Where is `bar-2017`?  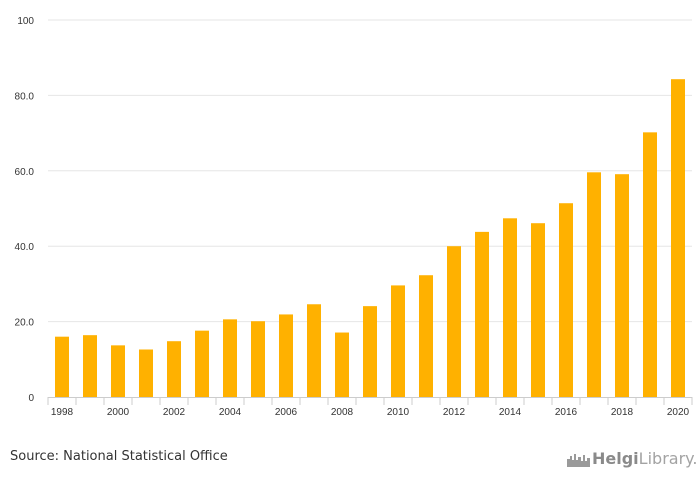 bar-2017 is located at coordinates (594, 284).